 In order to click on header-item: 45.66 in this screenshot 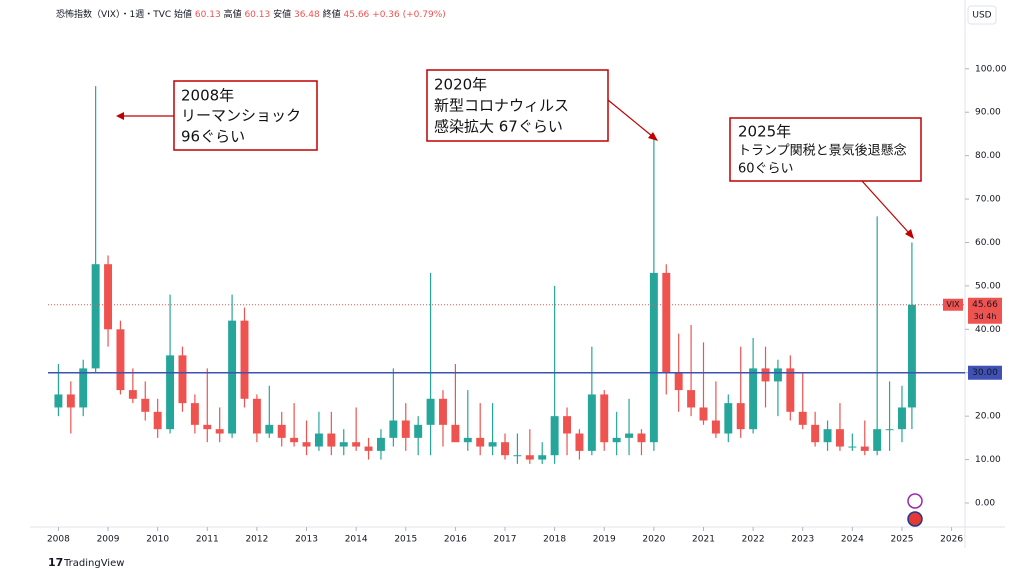, I will do `click(357, 15)`.